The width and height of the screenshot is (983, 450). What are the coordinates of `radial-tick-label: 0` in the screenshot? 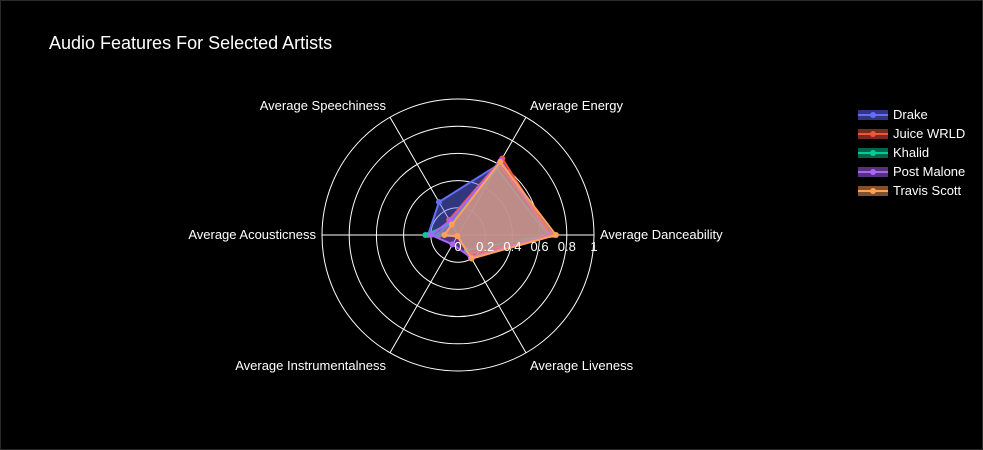 It's located at (457, 246).